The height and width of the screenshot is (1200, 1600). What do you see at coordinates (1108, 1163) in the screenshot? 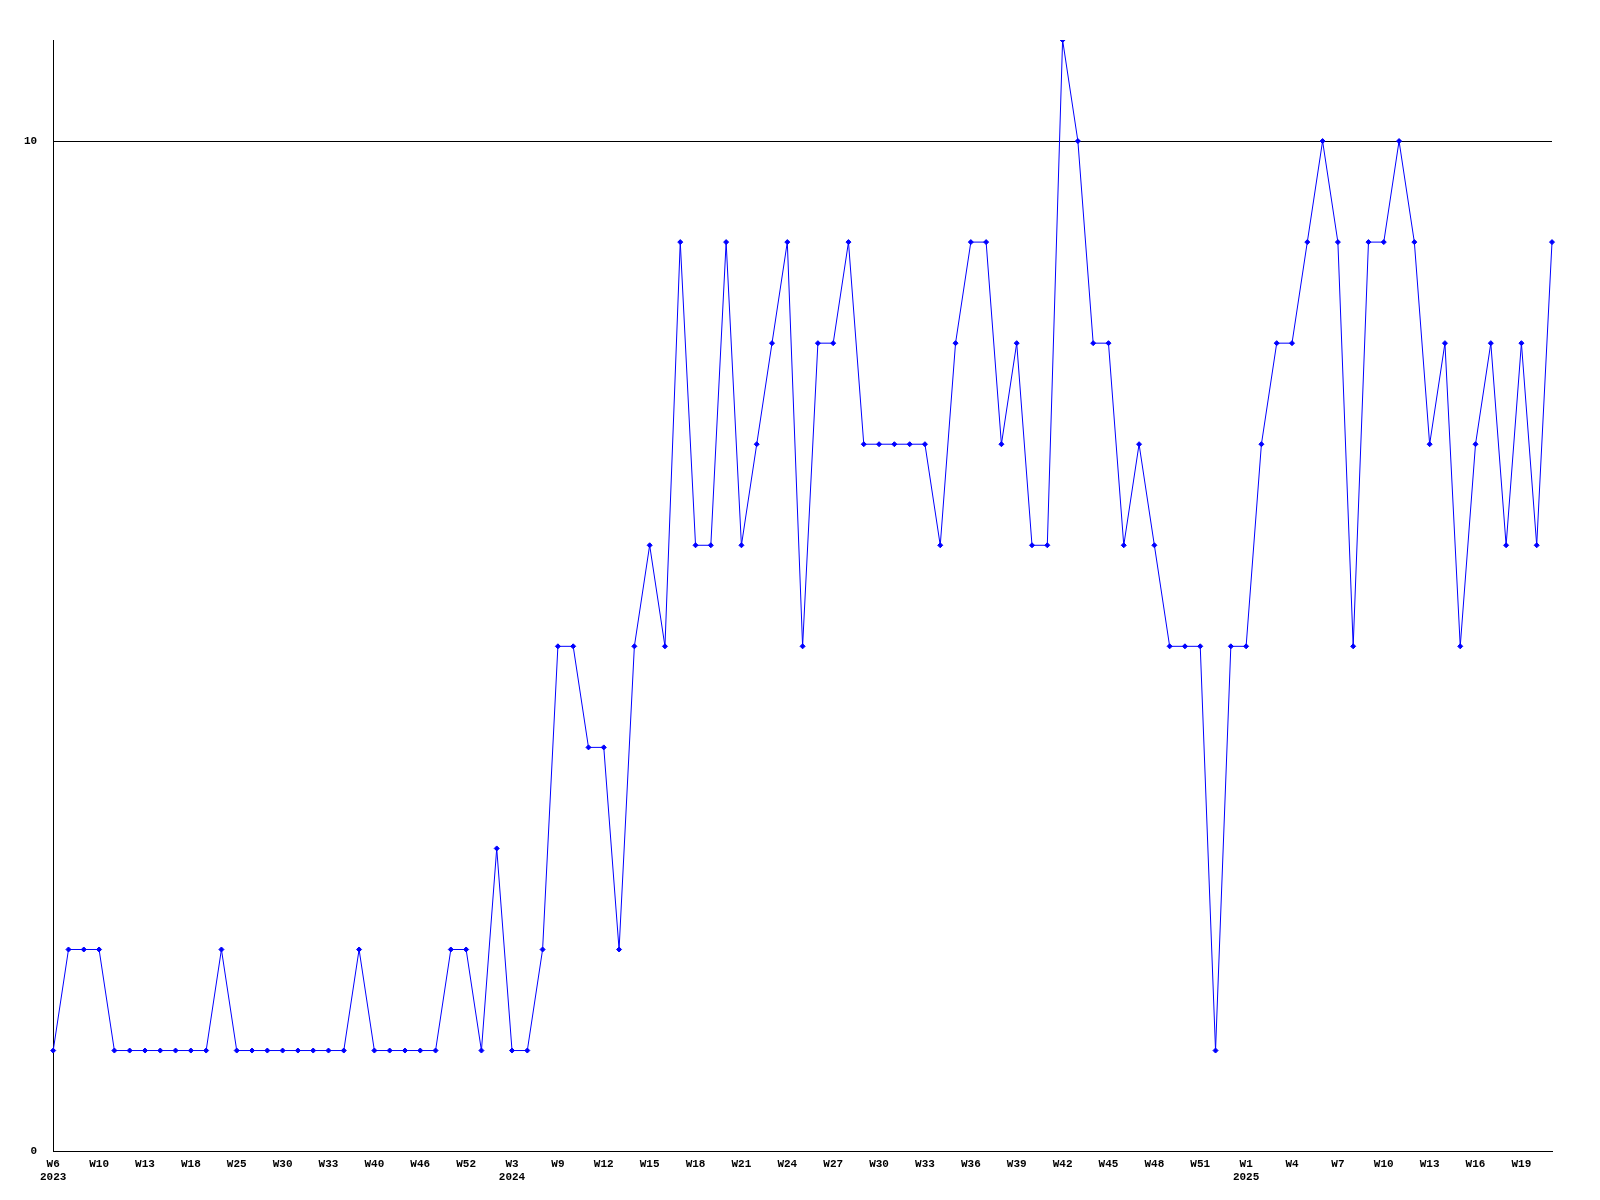
I see `x-tick-label: W45` at bounding box center [1108, 1163].